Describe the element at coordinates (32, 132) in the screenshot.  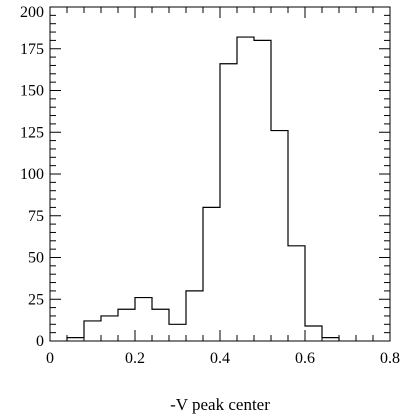
I see `y-tick-label: 125` at that location.